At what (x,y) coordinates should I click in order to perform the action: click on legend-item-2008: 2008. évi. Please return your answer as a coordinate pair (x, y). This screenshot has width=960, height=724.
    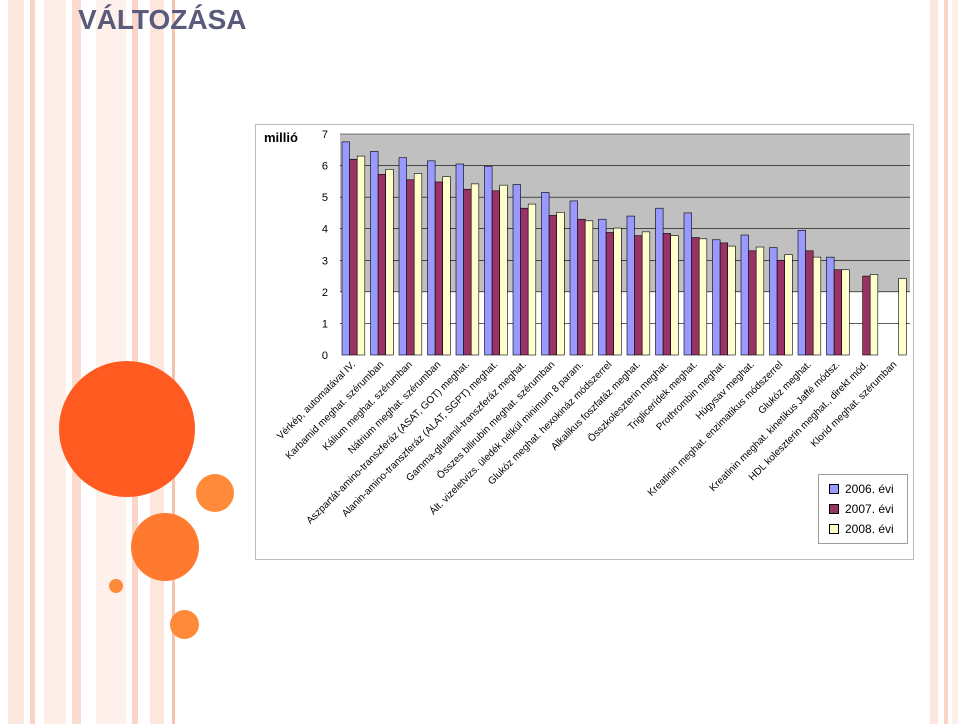
    Looking at the image, I should click on (861, 529).